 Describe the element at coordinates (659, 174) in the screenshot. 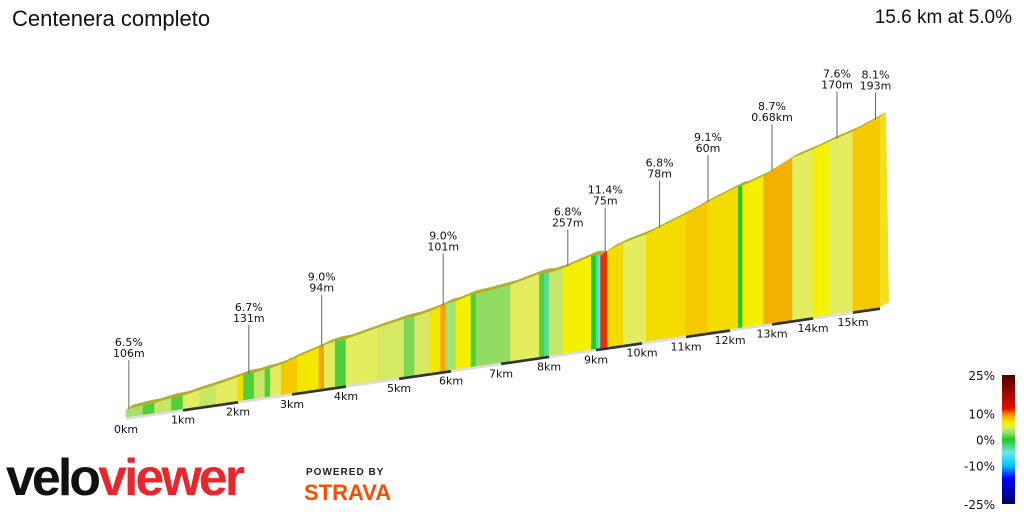

I see `annotation-length: 78m` at that location.